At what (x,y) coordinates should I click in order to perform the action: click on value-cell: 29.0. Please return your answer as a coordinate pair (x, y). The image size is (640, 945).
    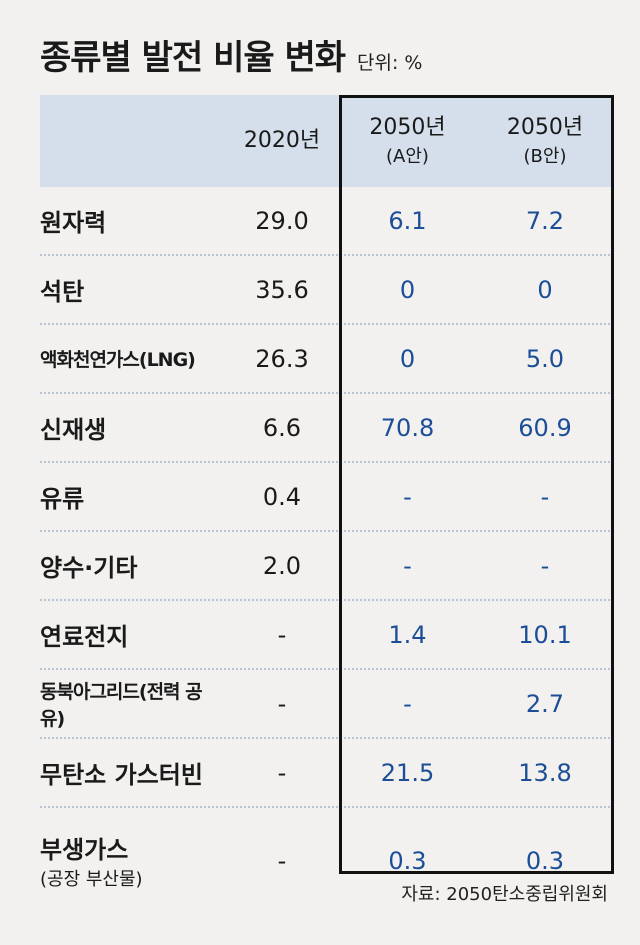
    Looking at the image, I should click on (282, 220).